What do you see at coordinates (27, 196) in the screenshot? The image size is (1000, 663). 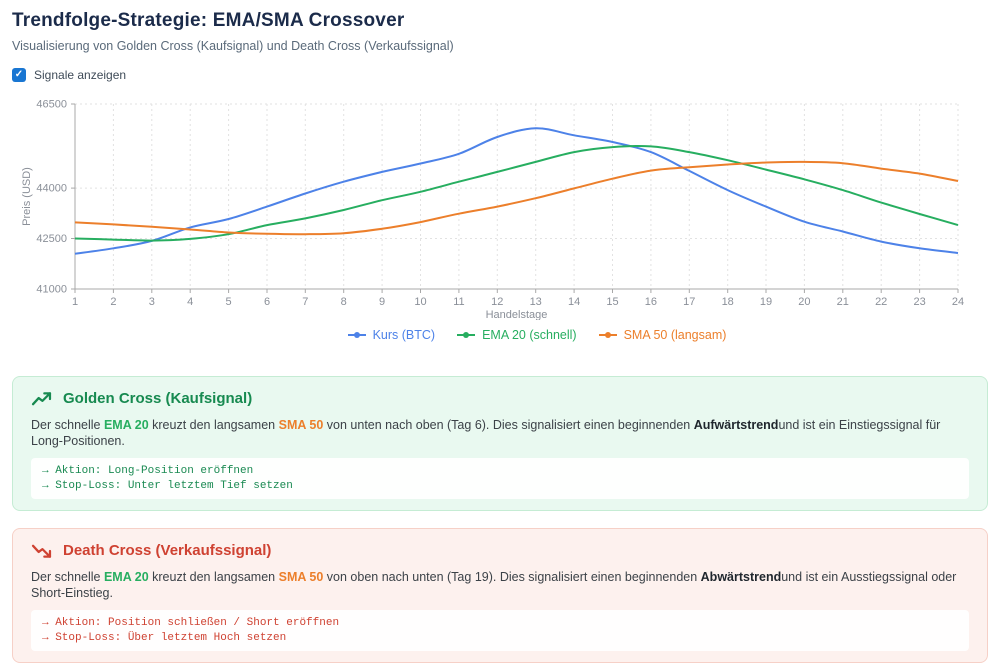 I see `svg-text: Preis (USD)` at bounding box center [27, 196].